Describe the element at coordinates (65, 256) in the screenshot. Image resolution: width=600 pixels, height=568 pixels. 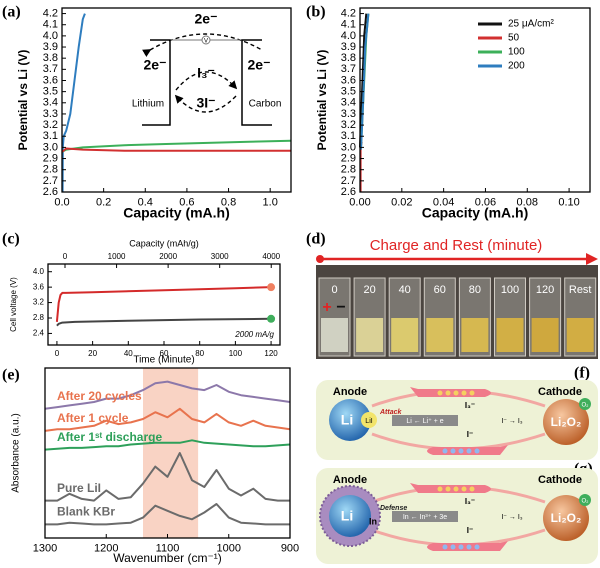
I see `x2-tick-label: 0` at that location.